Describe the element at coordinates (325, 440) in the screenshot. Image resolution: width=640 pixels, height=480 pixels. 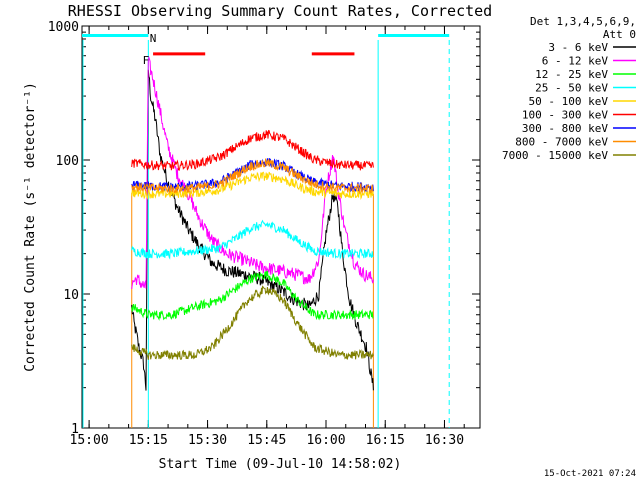
I see `x-tick-label: 16:00` at that location.